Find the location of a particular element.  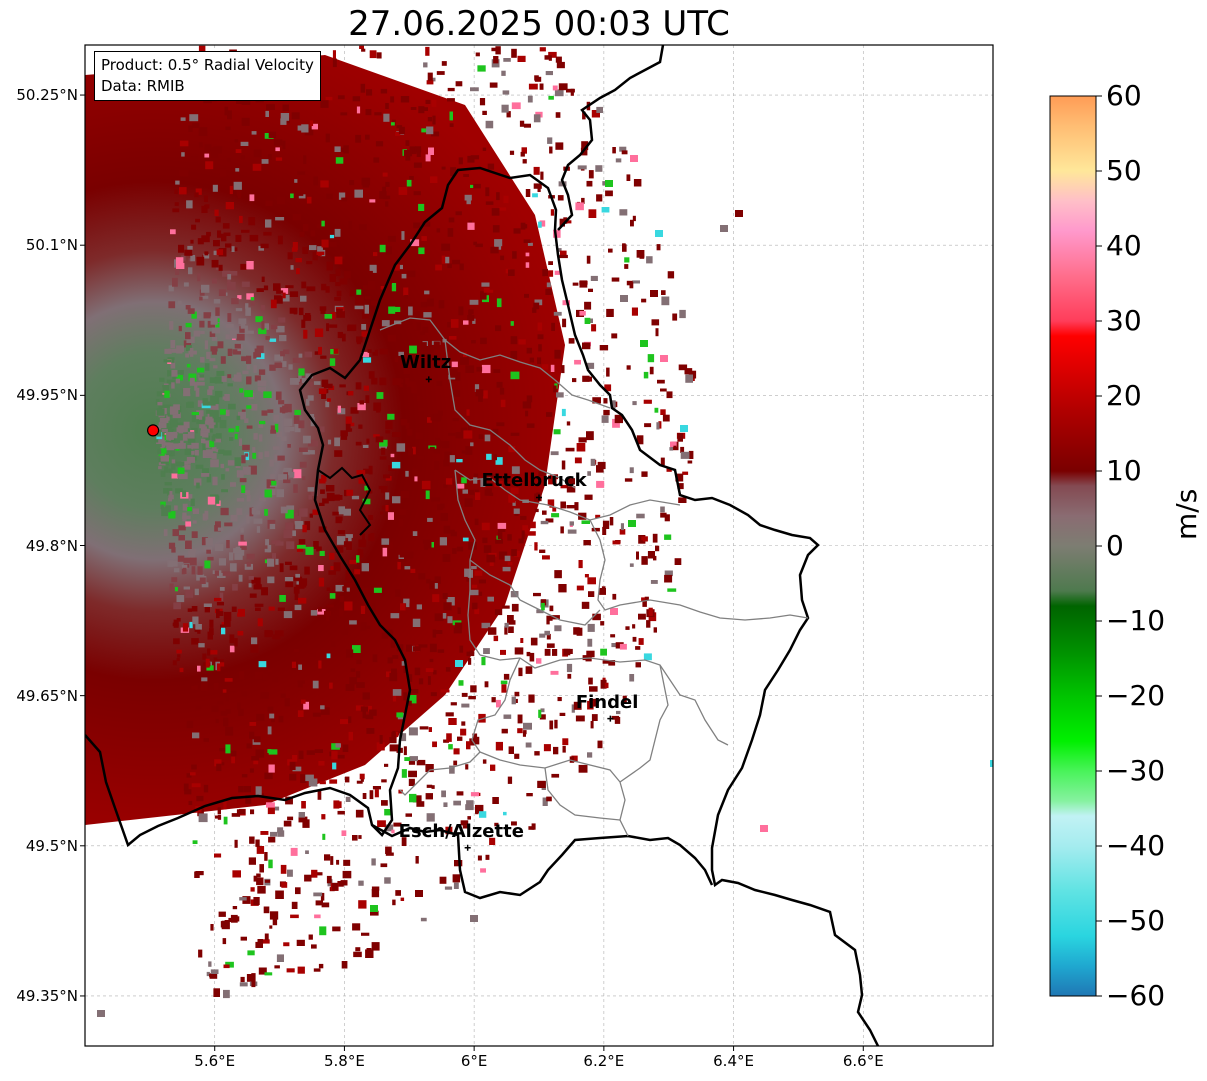

border-south is located at coordinates (542, 861).